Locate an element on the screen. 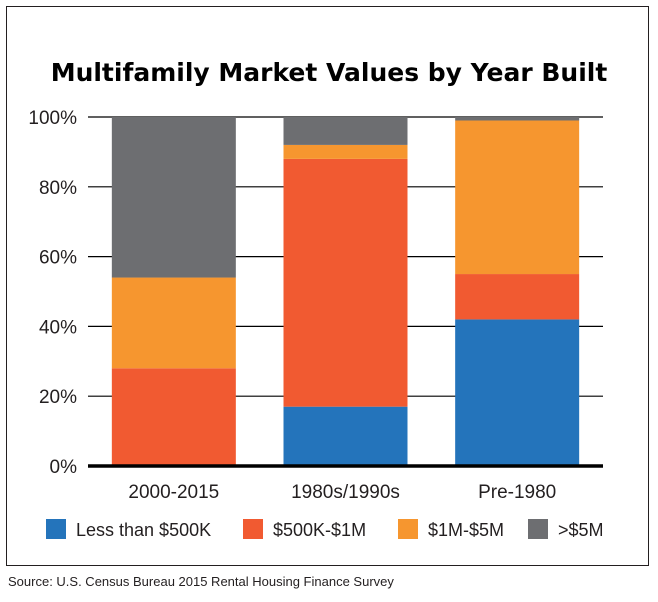 The height and width of the screenshot is (602, 658). x-tick-label: 1980s/1990s is located at coordinates (345, 492).